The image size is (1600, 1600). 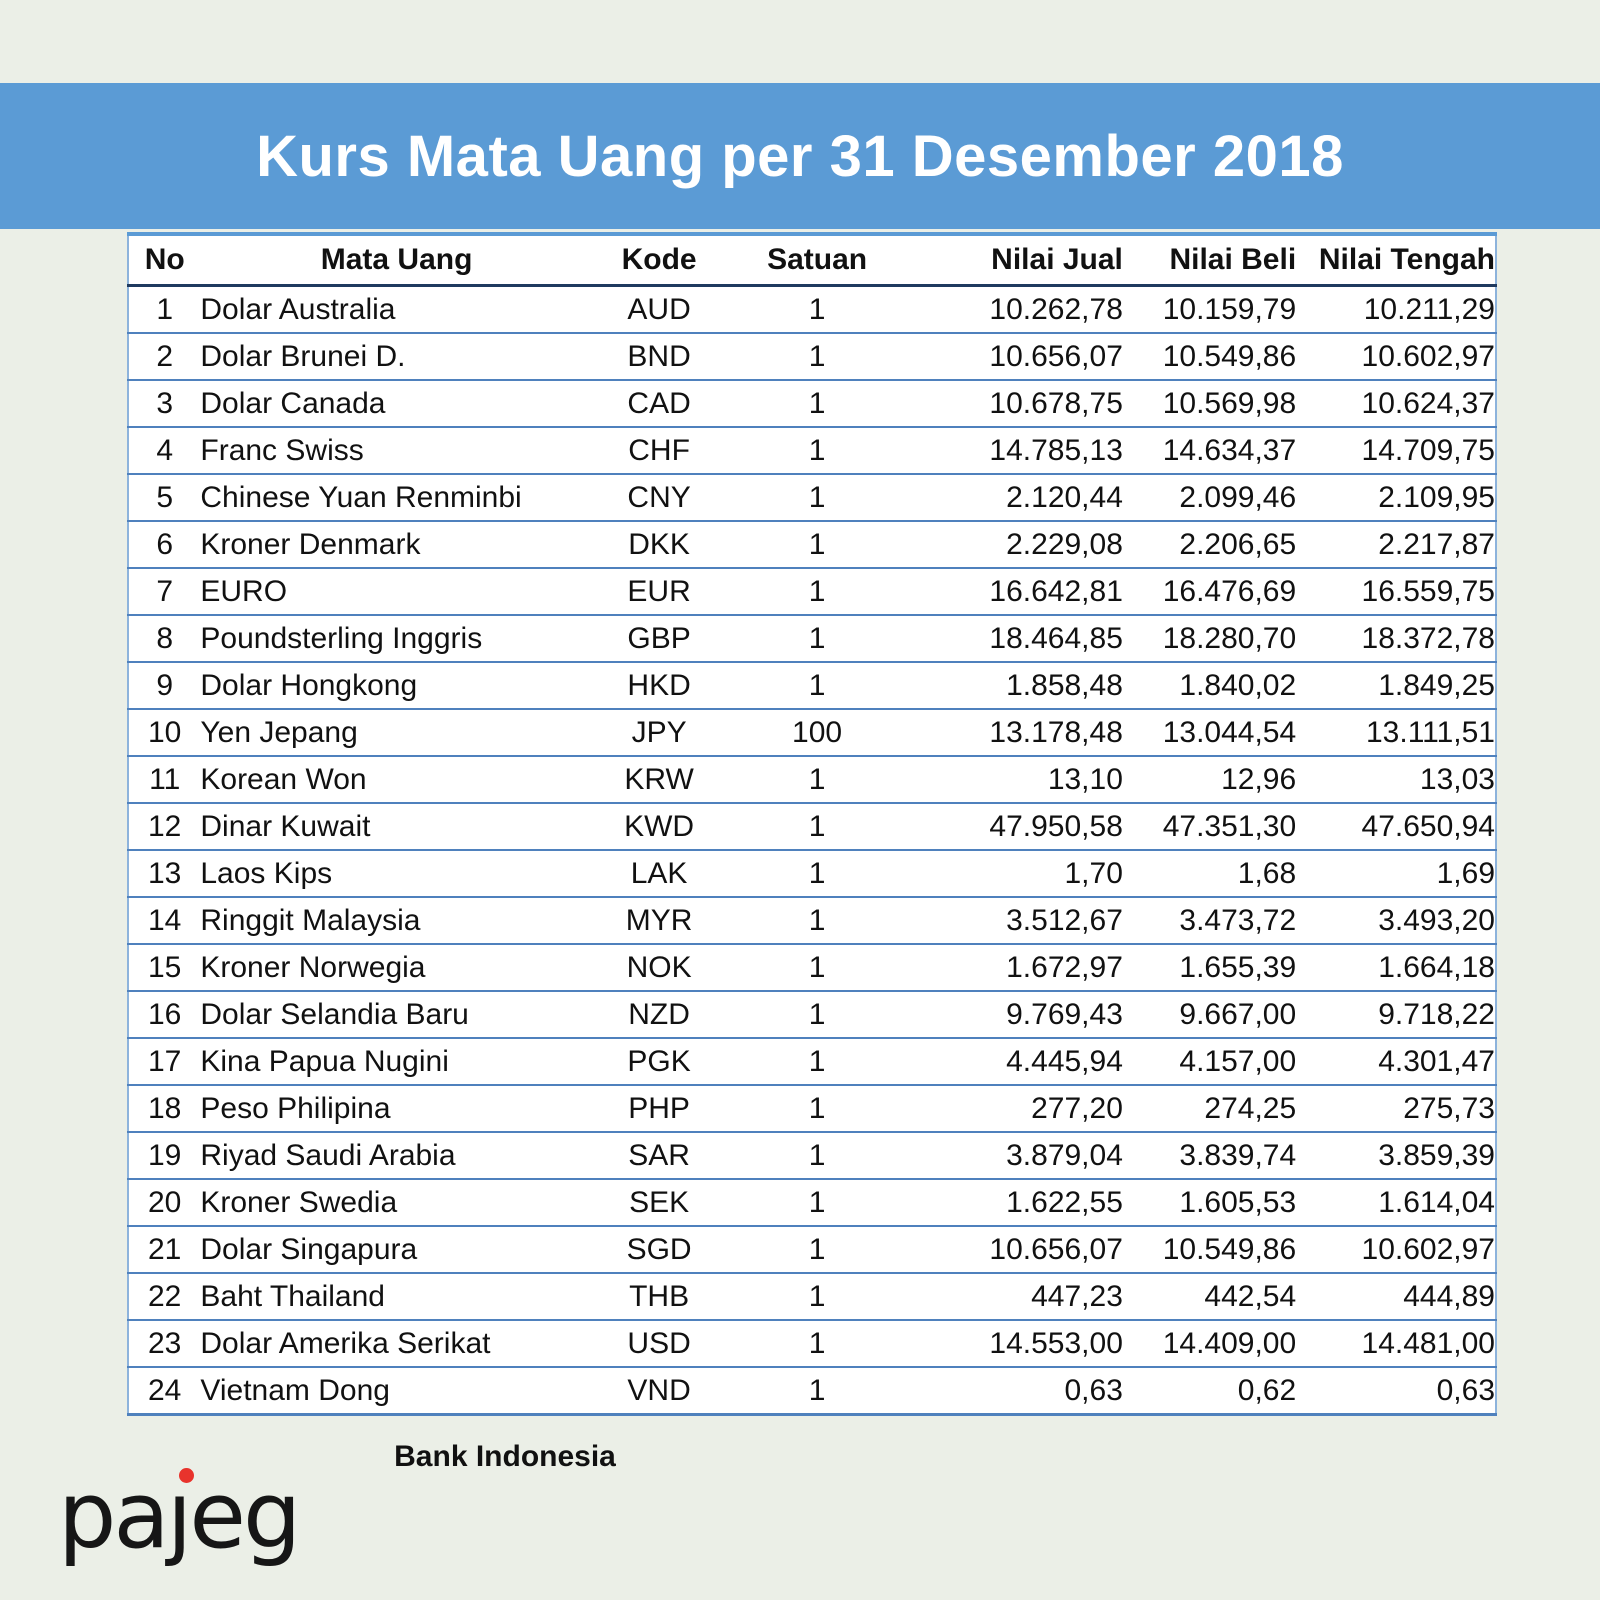 What do you see at coordinates (1015, 685) in the screenshot?
I see `cell-sell-rate: 1.858,48` at bounding box center [1015, 685].